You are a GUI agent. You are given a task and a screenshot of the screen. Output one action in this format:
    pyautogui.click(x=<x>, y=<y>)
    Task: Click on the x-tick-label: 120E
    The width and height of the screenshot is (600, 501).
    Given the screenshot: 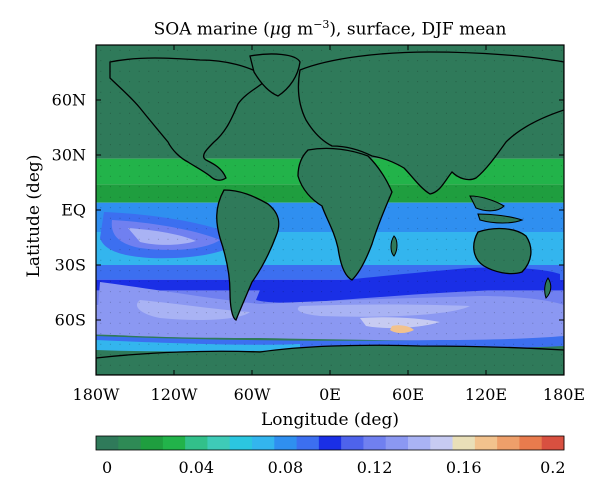 What is the action you would take?
    pyautogui.click(x=486, y=394)
    